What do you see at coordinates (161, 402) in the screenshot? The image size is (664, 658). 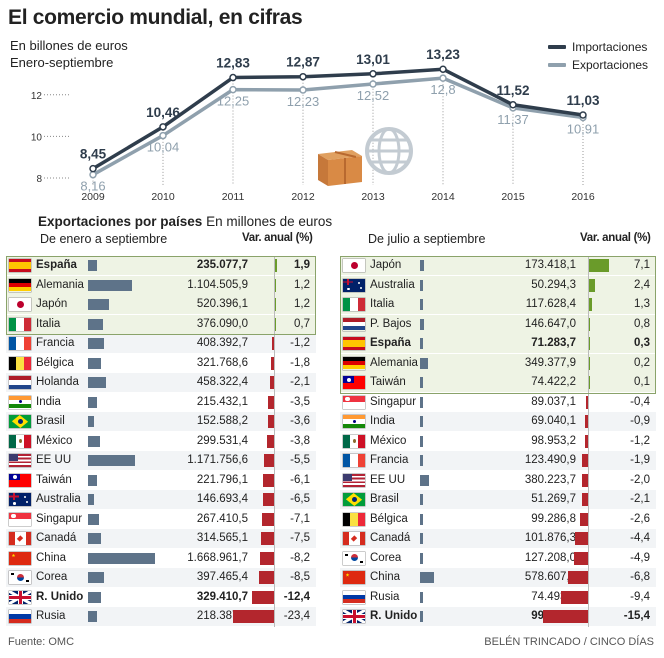 I see `table-row: India 215.432,1 -3,5` at bounding box center [161, 402].